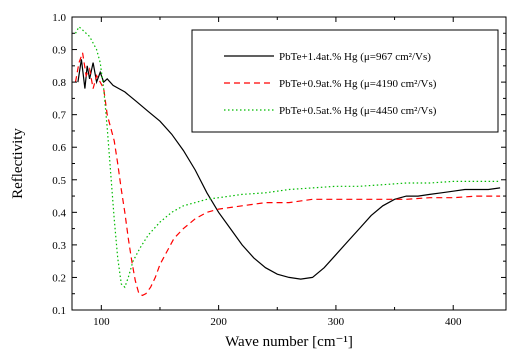  Describe the element at coordinates (59, 148) in the screenshot. I see `y-tick-label: 0.6` at that location.